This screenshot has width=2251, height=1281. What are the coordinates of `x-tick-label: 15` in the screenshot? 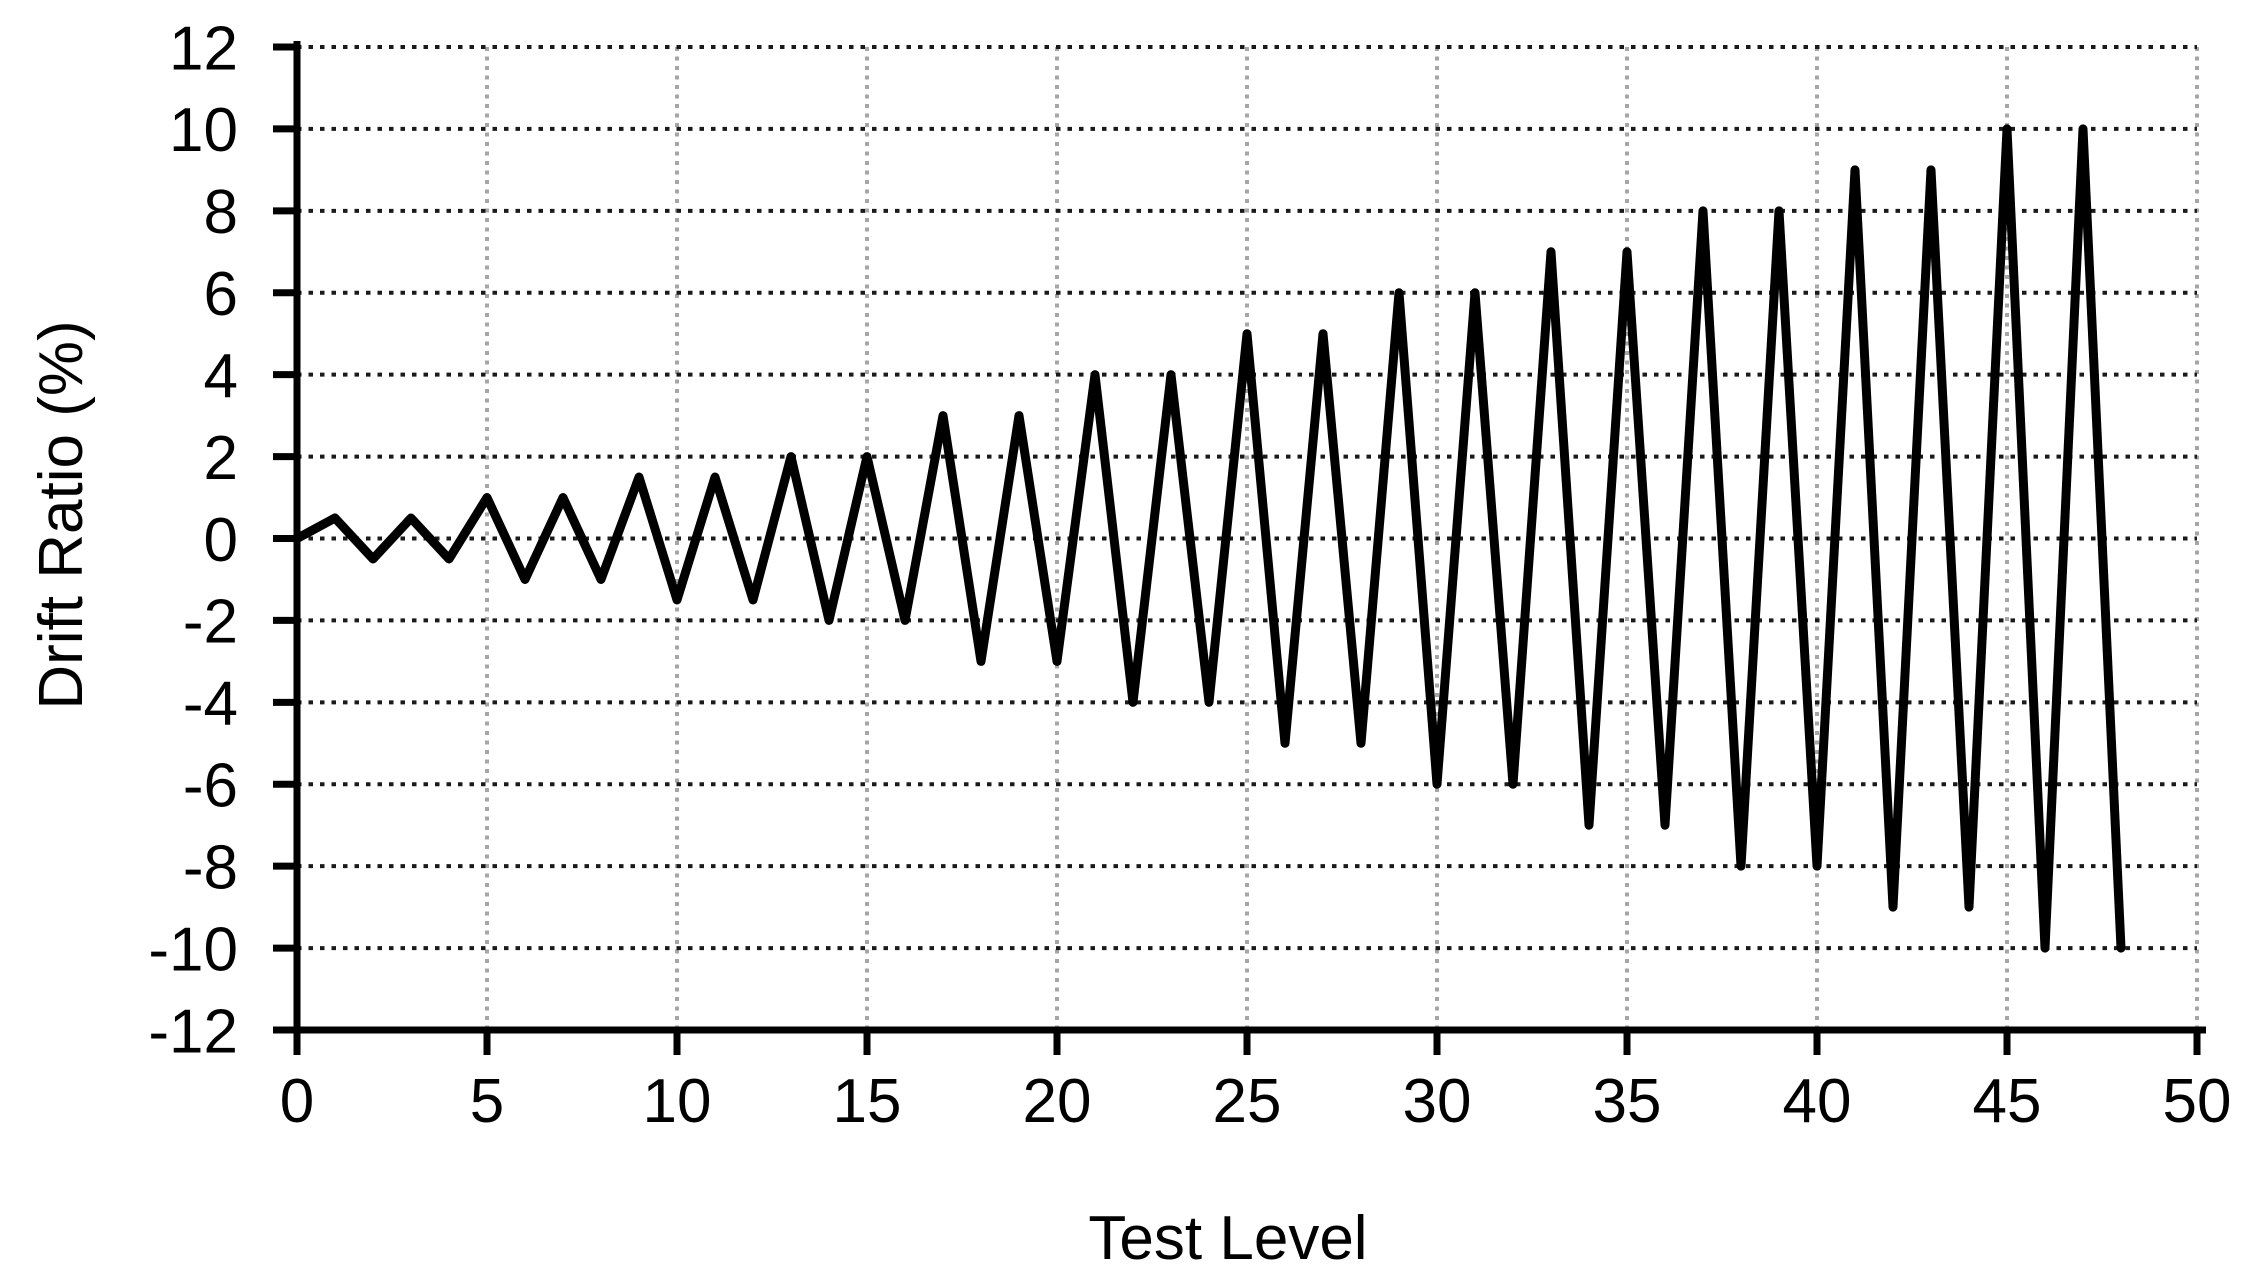 It's located at (867, 1101).